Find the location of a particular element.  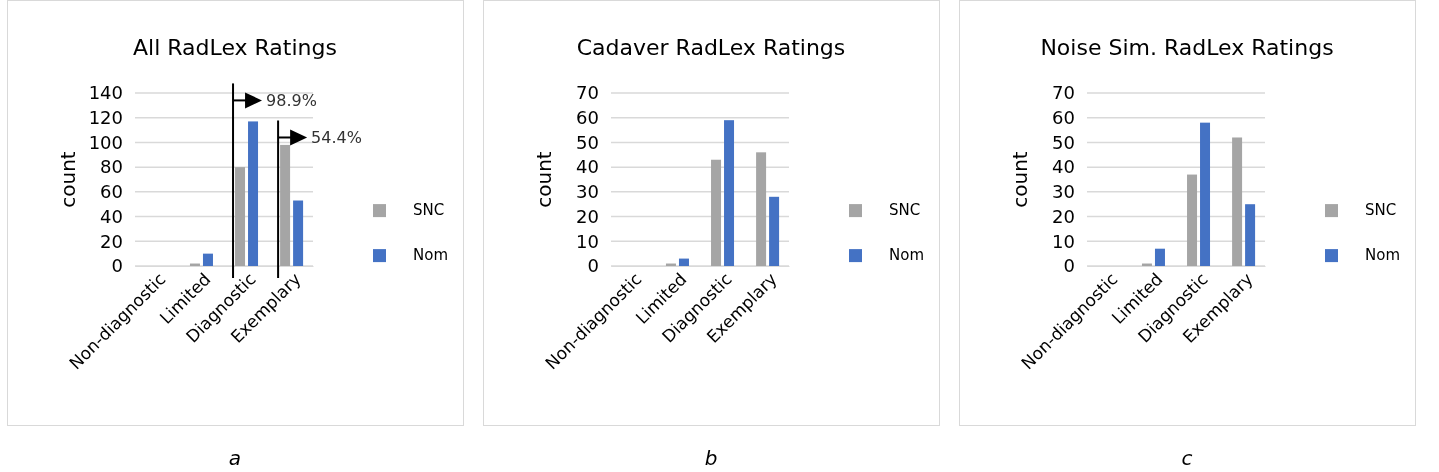

y-tick-label: 140 is located at coordinates (105, 93).